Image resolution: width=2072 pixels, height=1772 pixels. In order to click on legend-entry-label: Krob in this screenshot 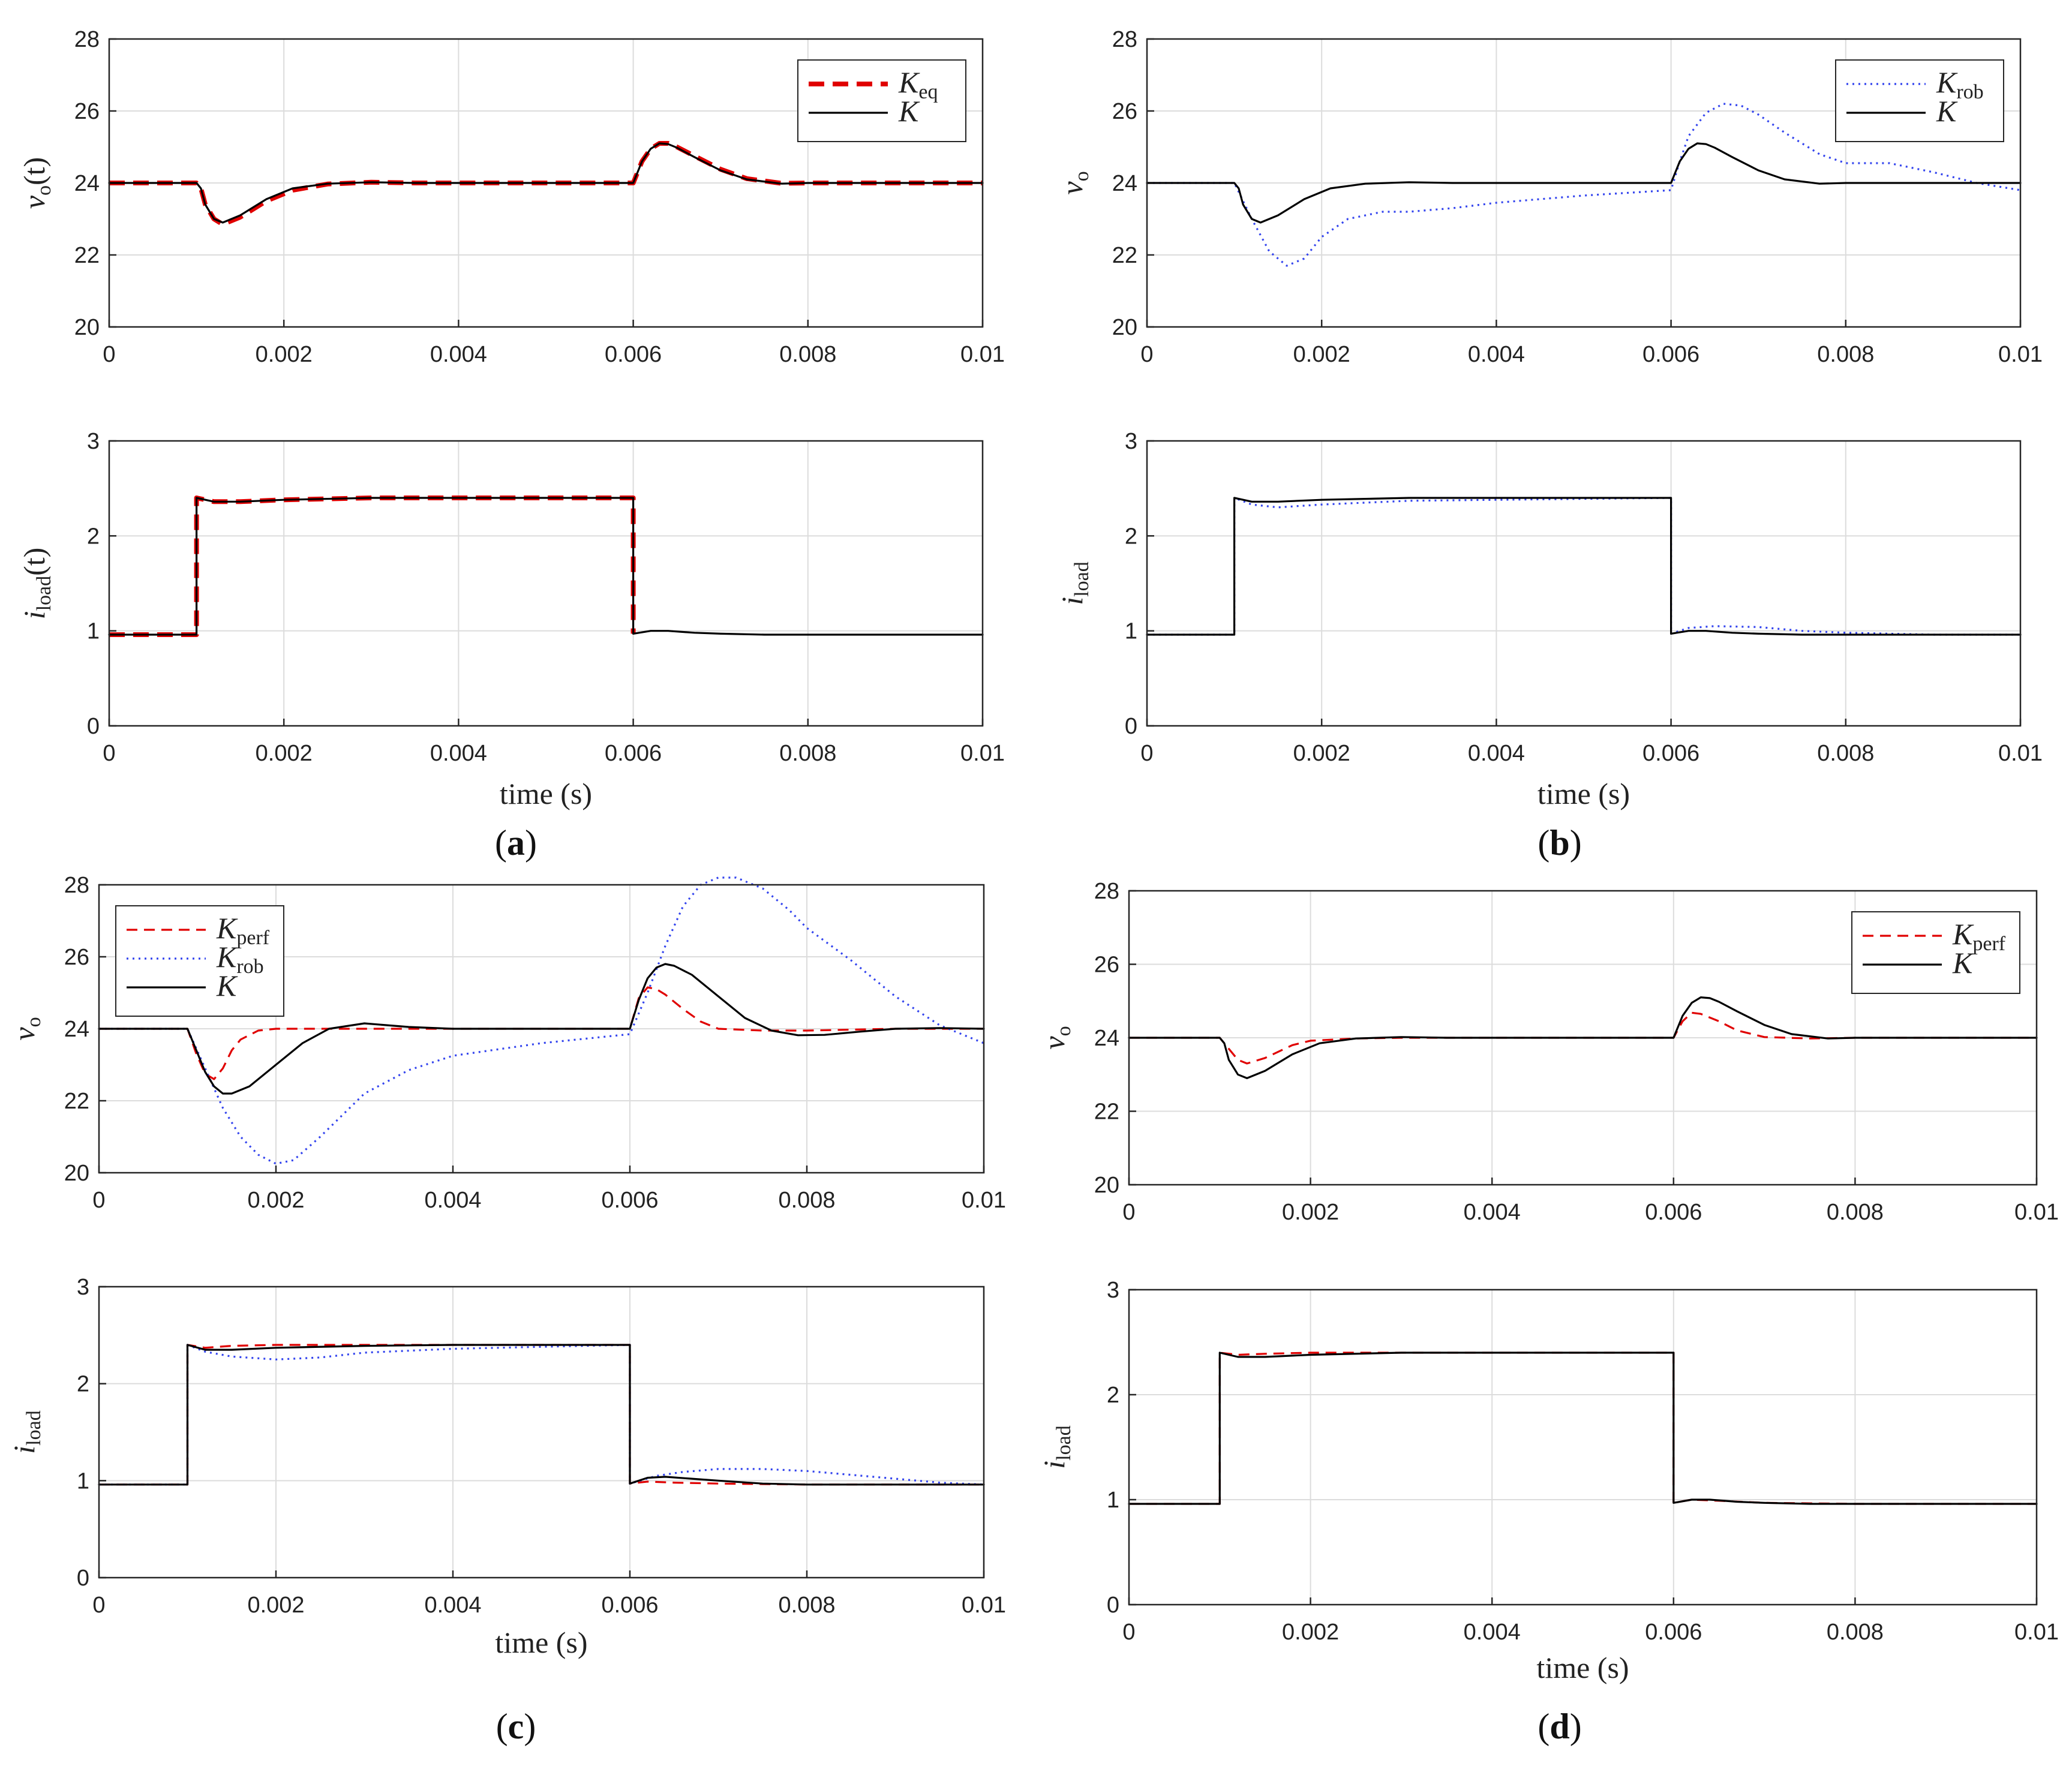, I will do `click(240, 959)`.